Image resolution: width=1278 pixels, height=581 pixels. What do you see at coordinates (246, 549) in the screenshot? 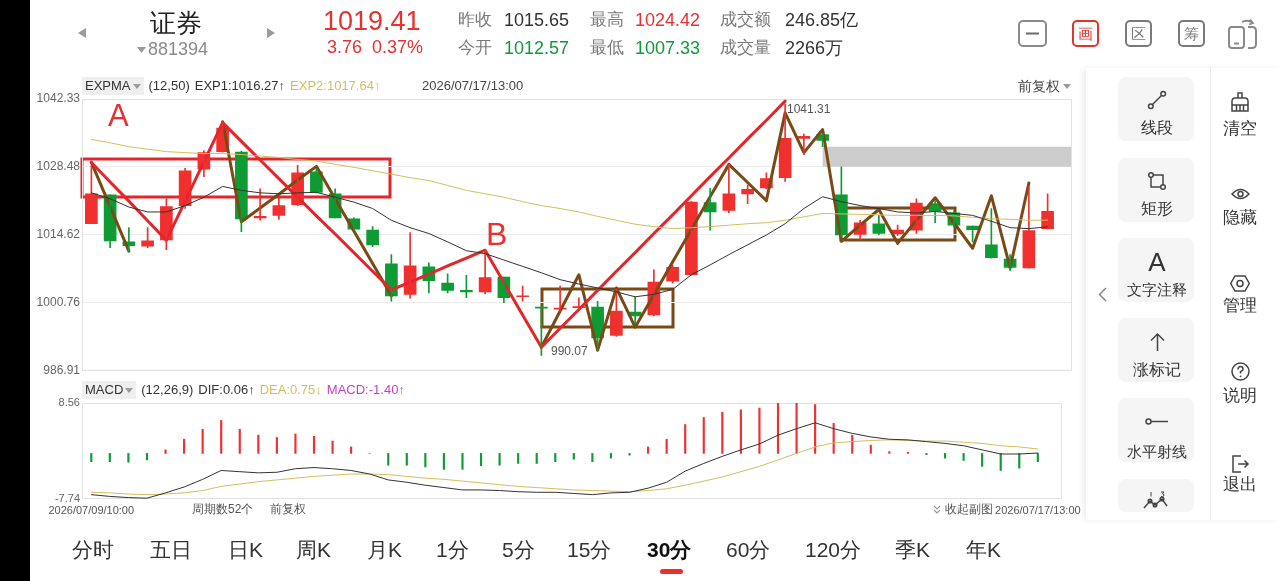
I see `text: 日K` at bounding box center [246, 549].